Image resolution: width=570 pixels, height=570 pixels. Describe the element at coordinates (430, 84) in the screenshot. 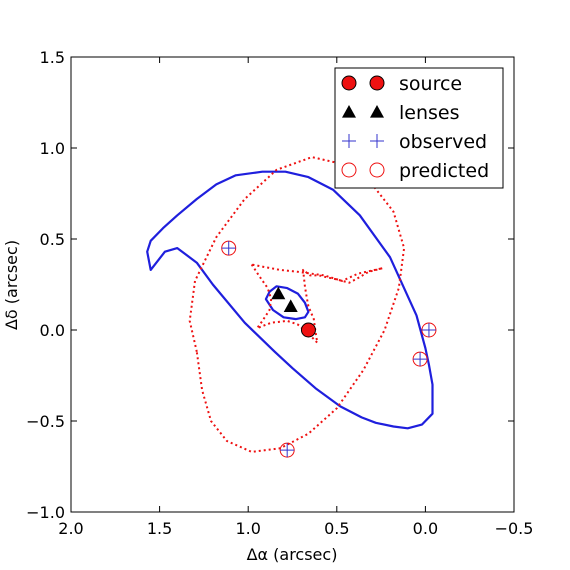

I see `legend-label-source: source` at that location.